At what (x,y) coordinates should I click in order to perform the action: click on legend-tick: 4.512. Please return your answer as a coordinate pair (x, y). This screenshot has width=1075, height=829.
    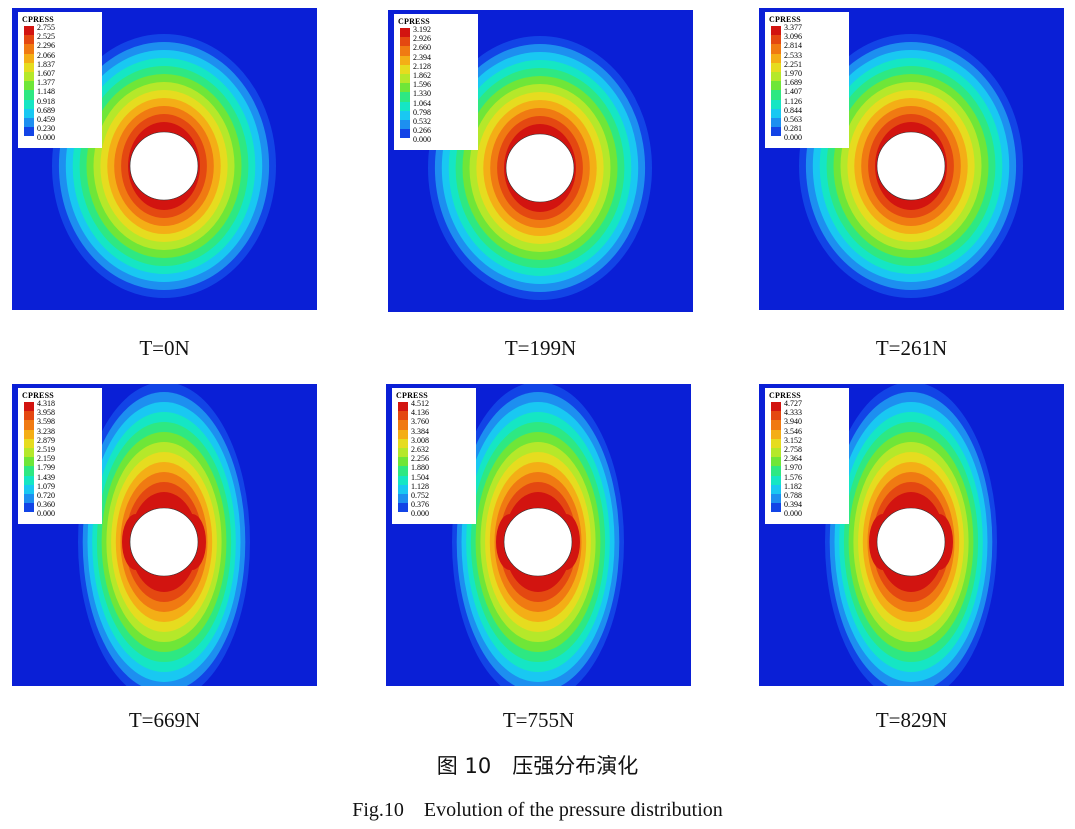
    Looking at the image, I should click on (420, 403).